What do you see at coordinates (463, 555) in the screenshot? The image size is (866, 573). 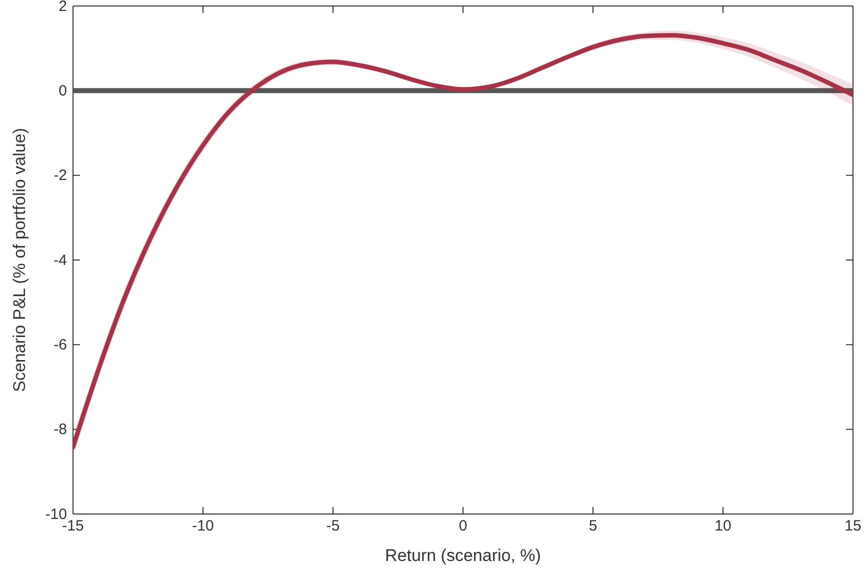 I see `x-axis-title: Return (scenario, %)` at bounding box center [463, 555].